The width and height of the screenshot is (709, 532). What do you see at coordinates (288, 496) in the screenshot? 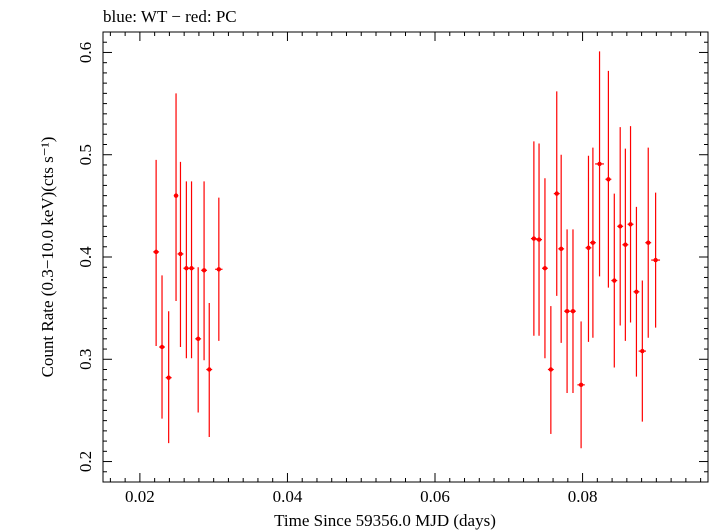
I see `x-tick-label: 0.04` at bounding box center [288, 496].